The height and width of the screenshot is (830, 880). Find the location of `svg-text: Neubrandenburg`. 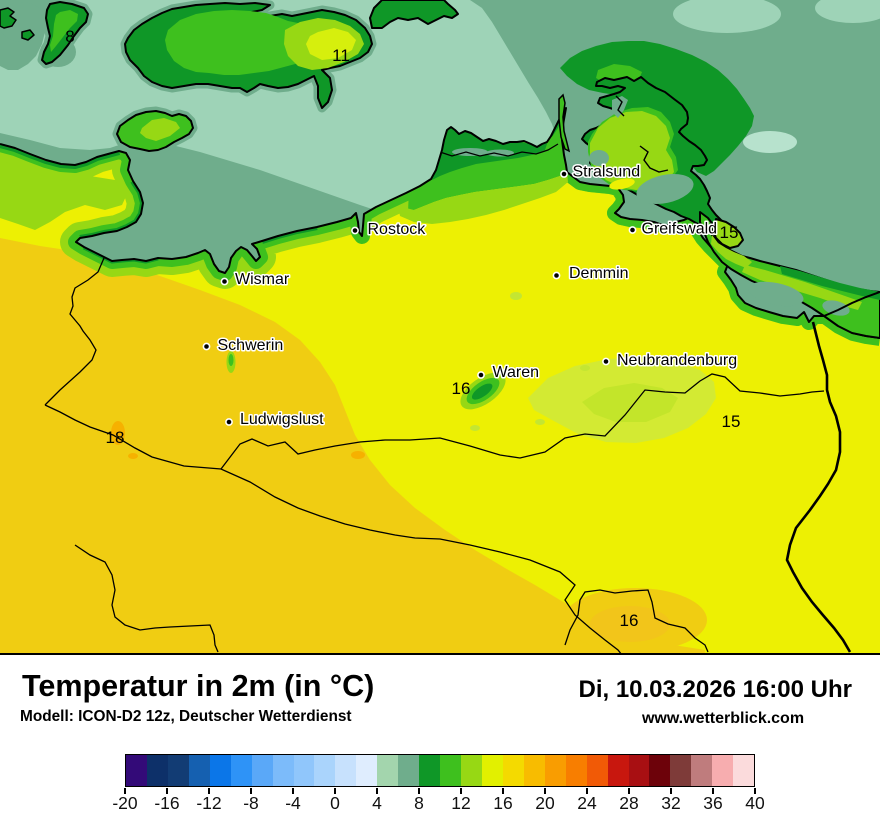

svg-text: Neubrandenburg is located at coordinates (677, 360).